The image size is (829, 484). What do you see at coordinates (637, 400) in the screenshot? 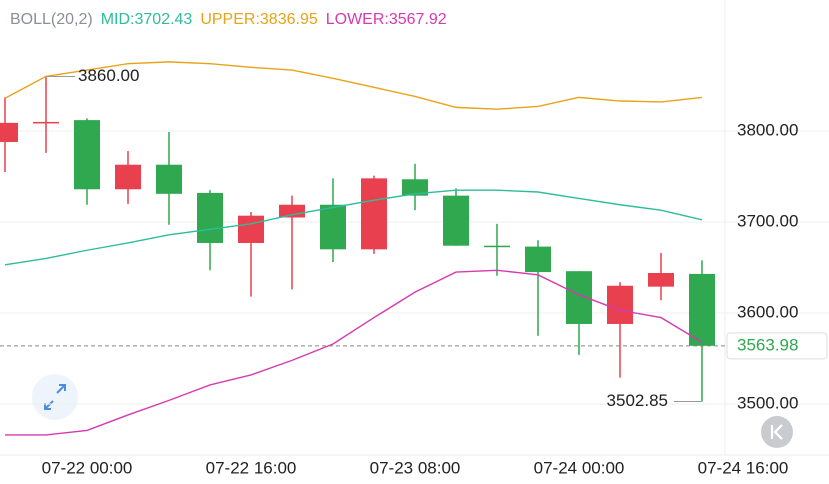
I see `annotation-label: 3502.85` at bounding box center [637, 400].